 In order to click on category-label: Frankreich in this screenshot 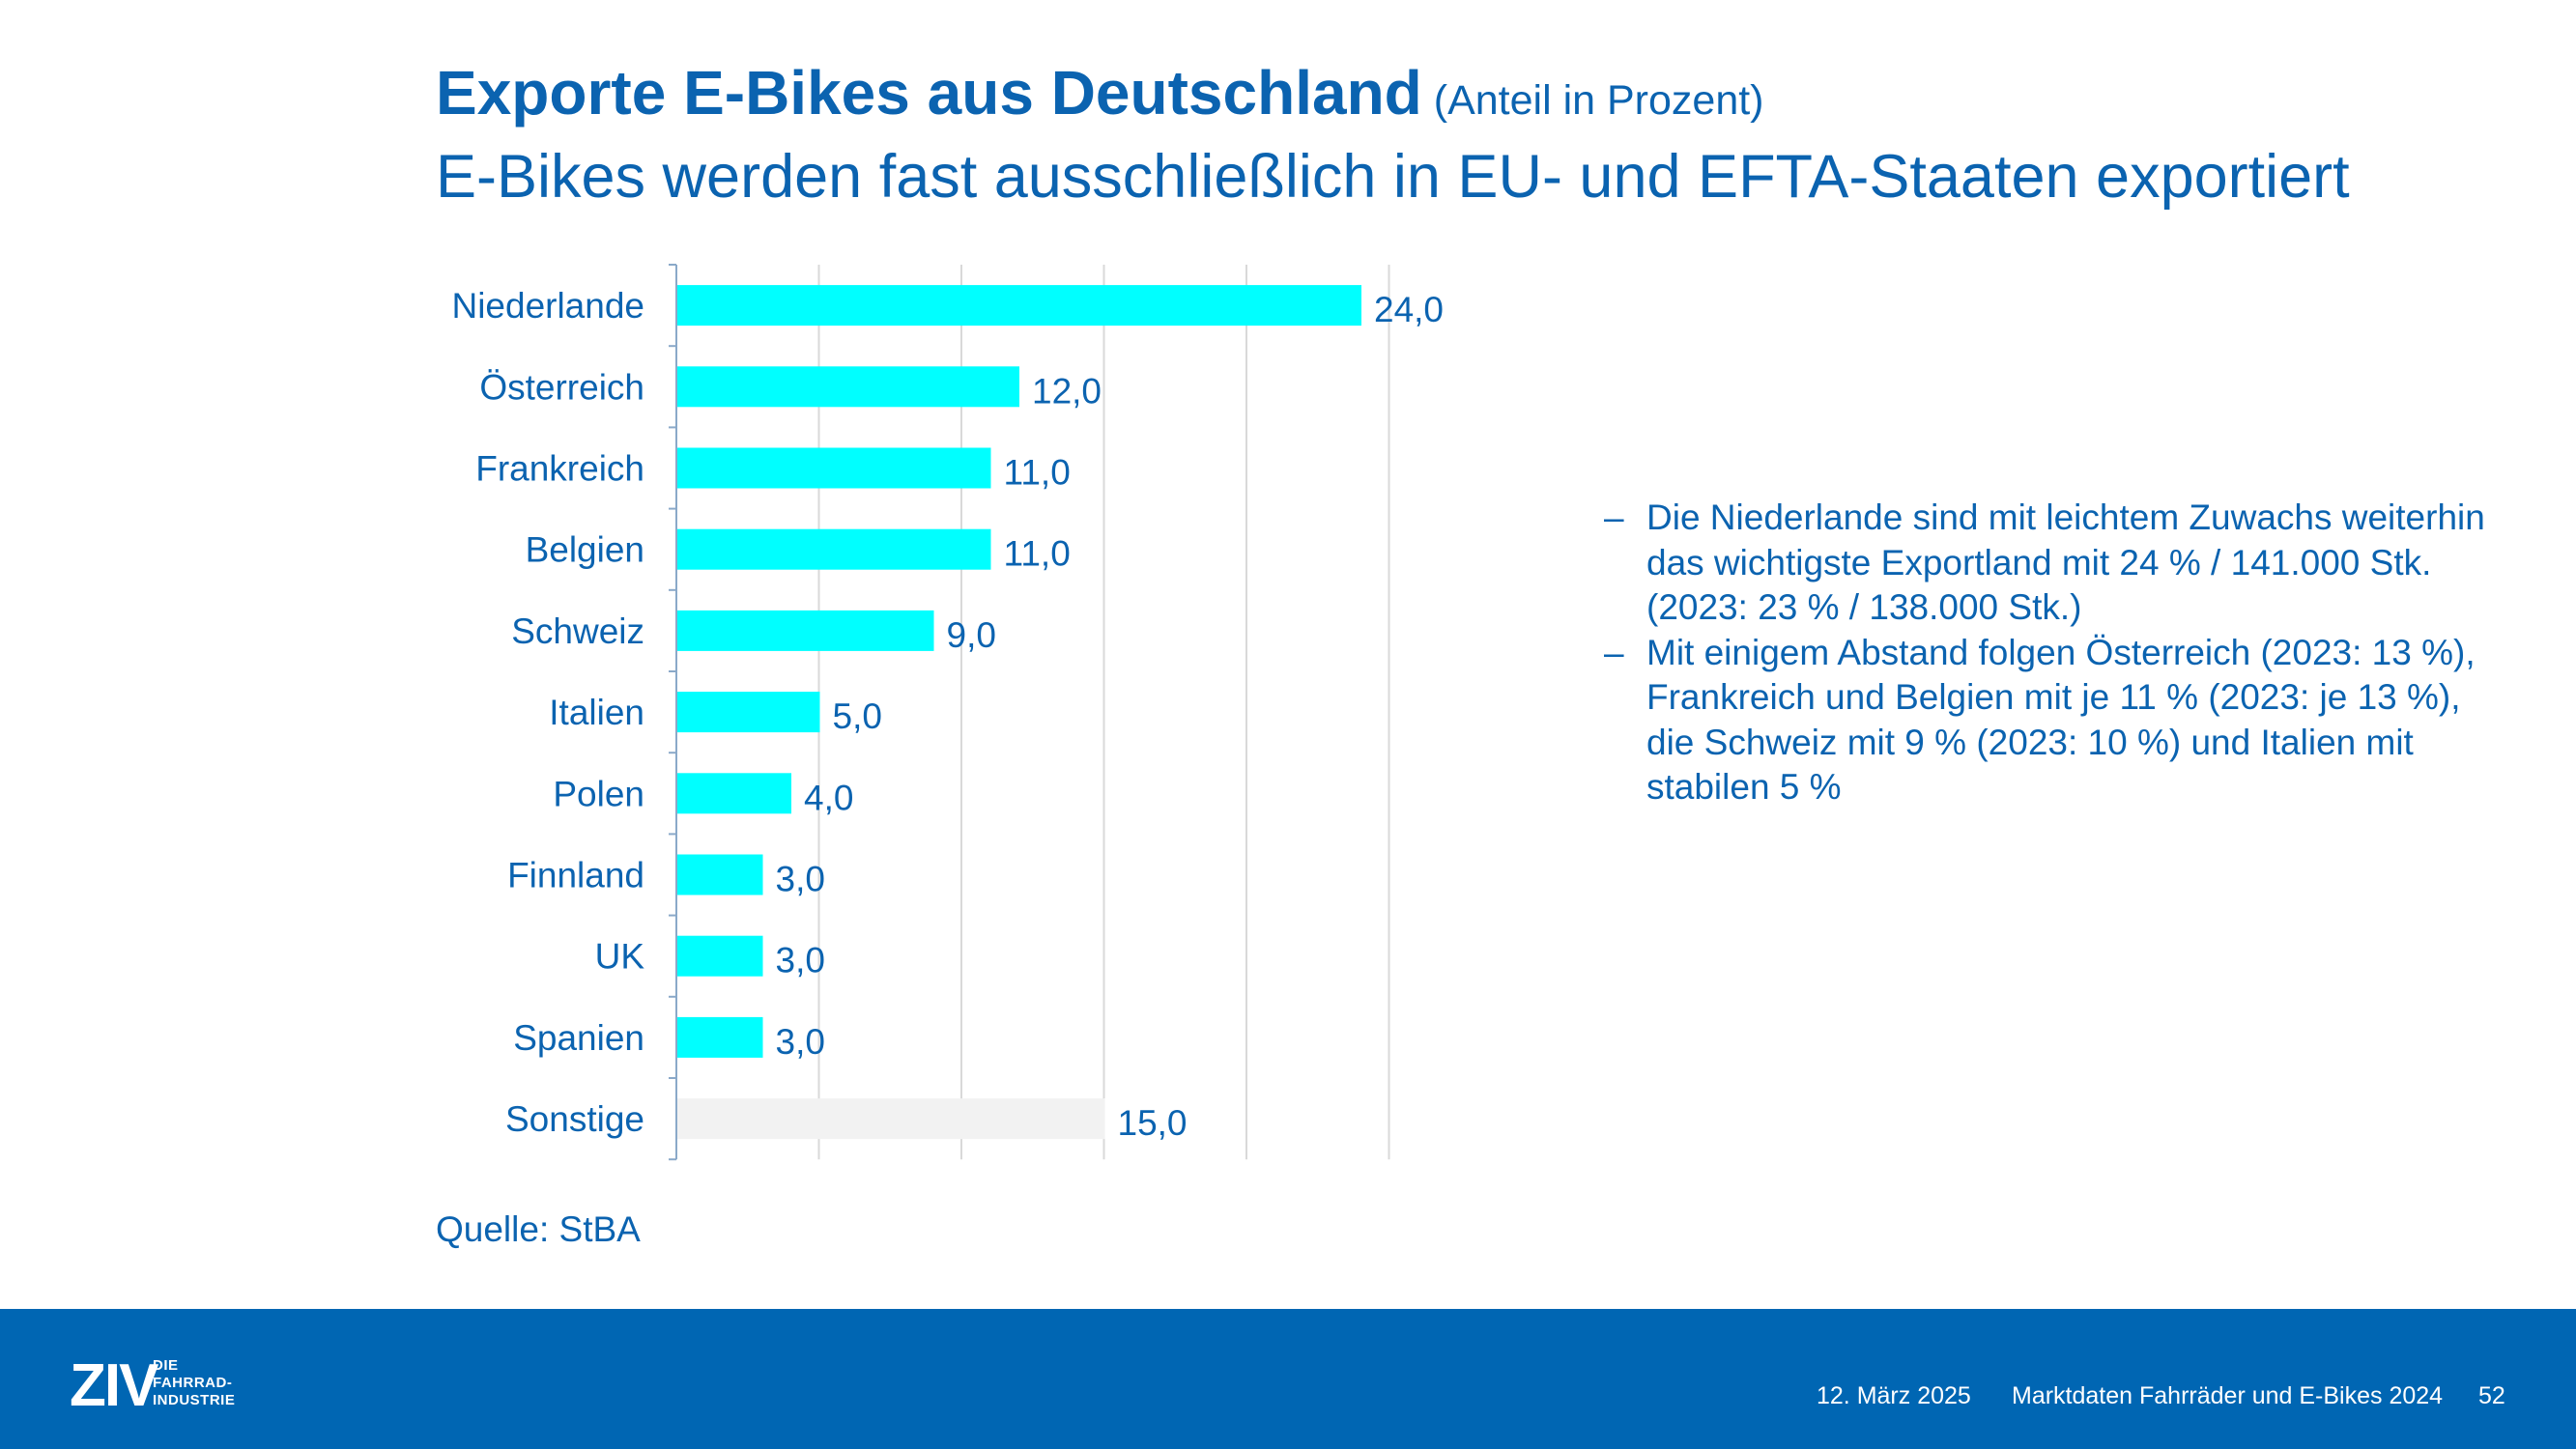, I will do `click(559, 469)`.